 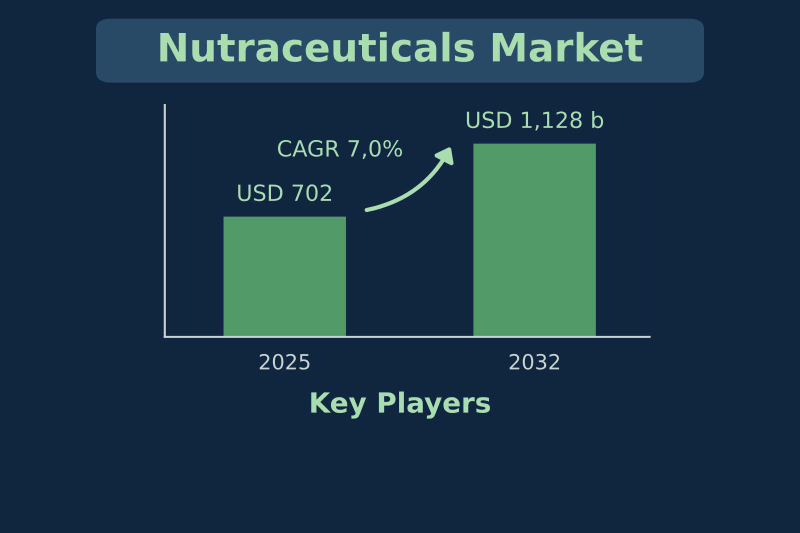 I want to click on data-label: USD 1,128 b, so click(x=535, y=120).